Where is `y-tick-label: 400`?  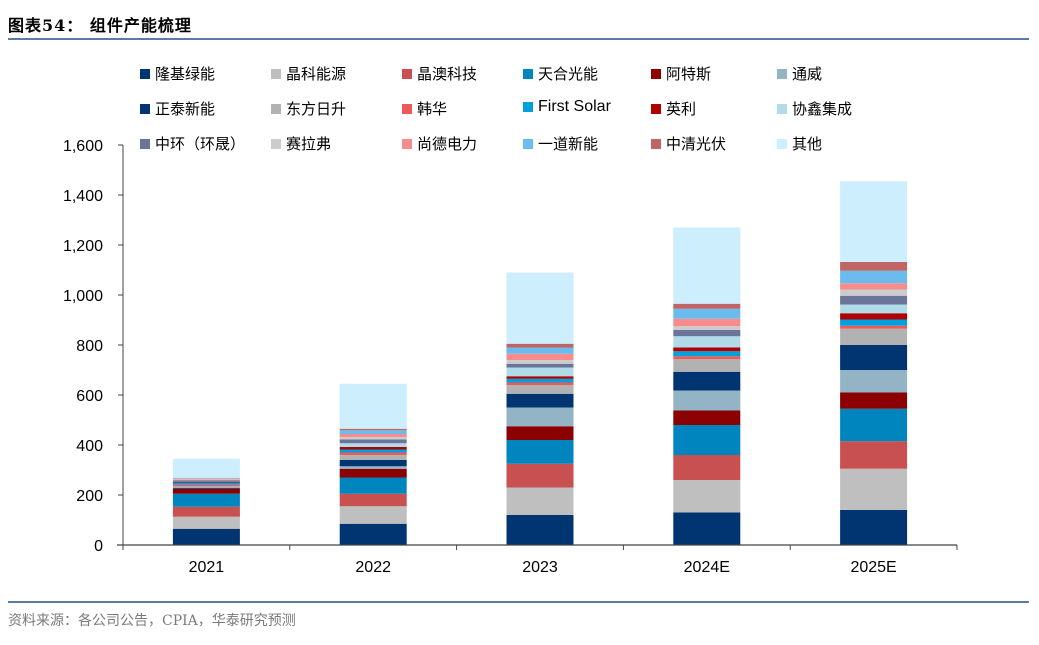
y-tick-label: 400 is located at coordinates (89, 446).